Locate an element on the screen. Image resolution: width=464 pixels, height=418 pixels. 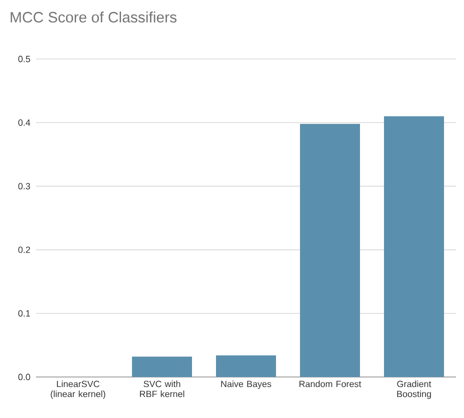
x-tick-label: LinearSVC (linear kernel) is located at coordinates (78, 389).